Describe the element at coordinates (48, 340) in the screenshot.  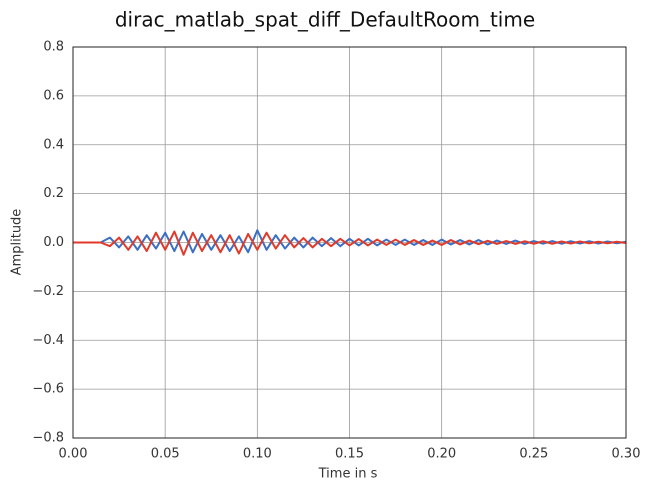
I see `y-tick-label: −0.4` at that location.